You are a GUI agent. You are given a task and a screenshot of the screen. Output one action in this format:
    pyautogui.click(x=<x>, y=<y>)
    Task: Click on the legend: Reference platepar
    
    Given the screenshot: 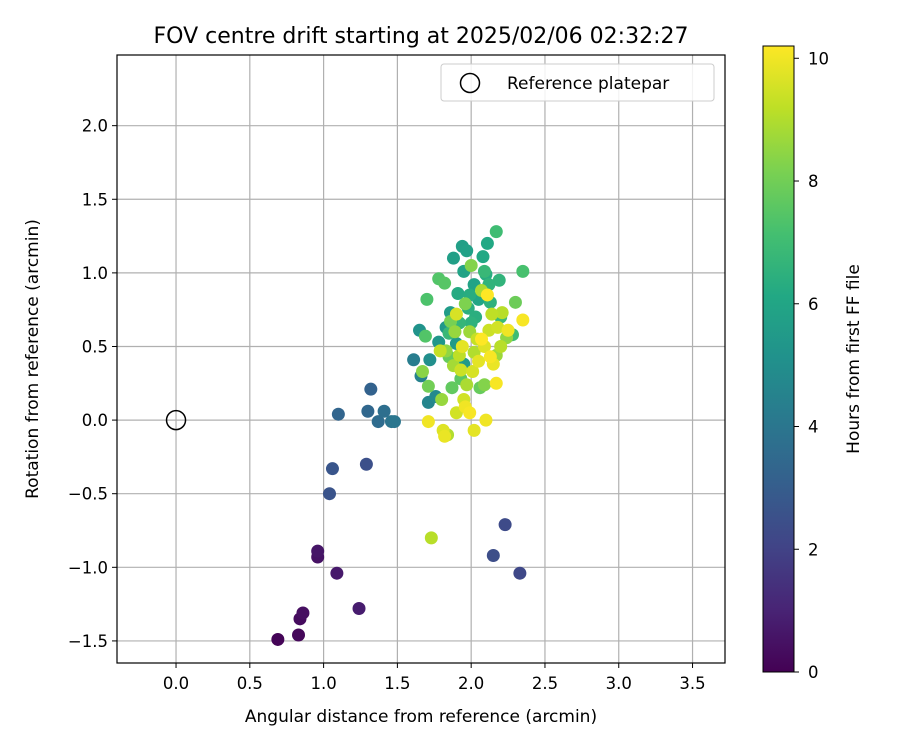 What is the action you would take?
    pyautogui.click(x=577, y=82)
    